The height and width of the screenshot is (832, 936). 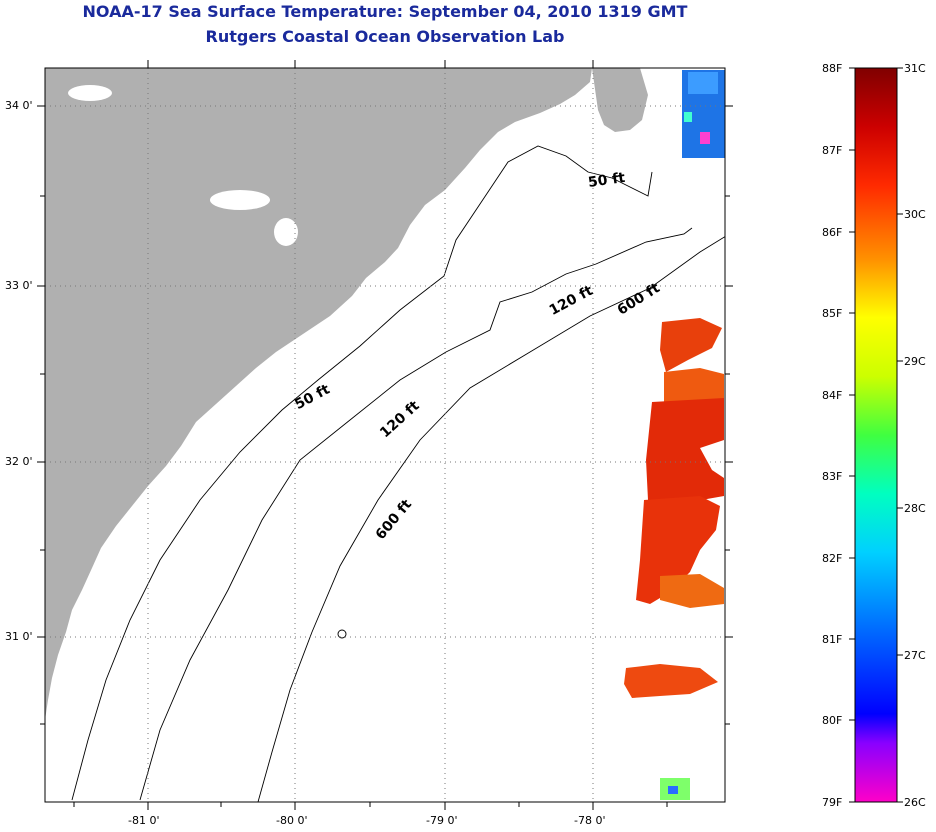 I want to click on colorbar-ticks, so click(x=876, y=435).